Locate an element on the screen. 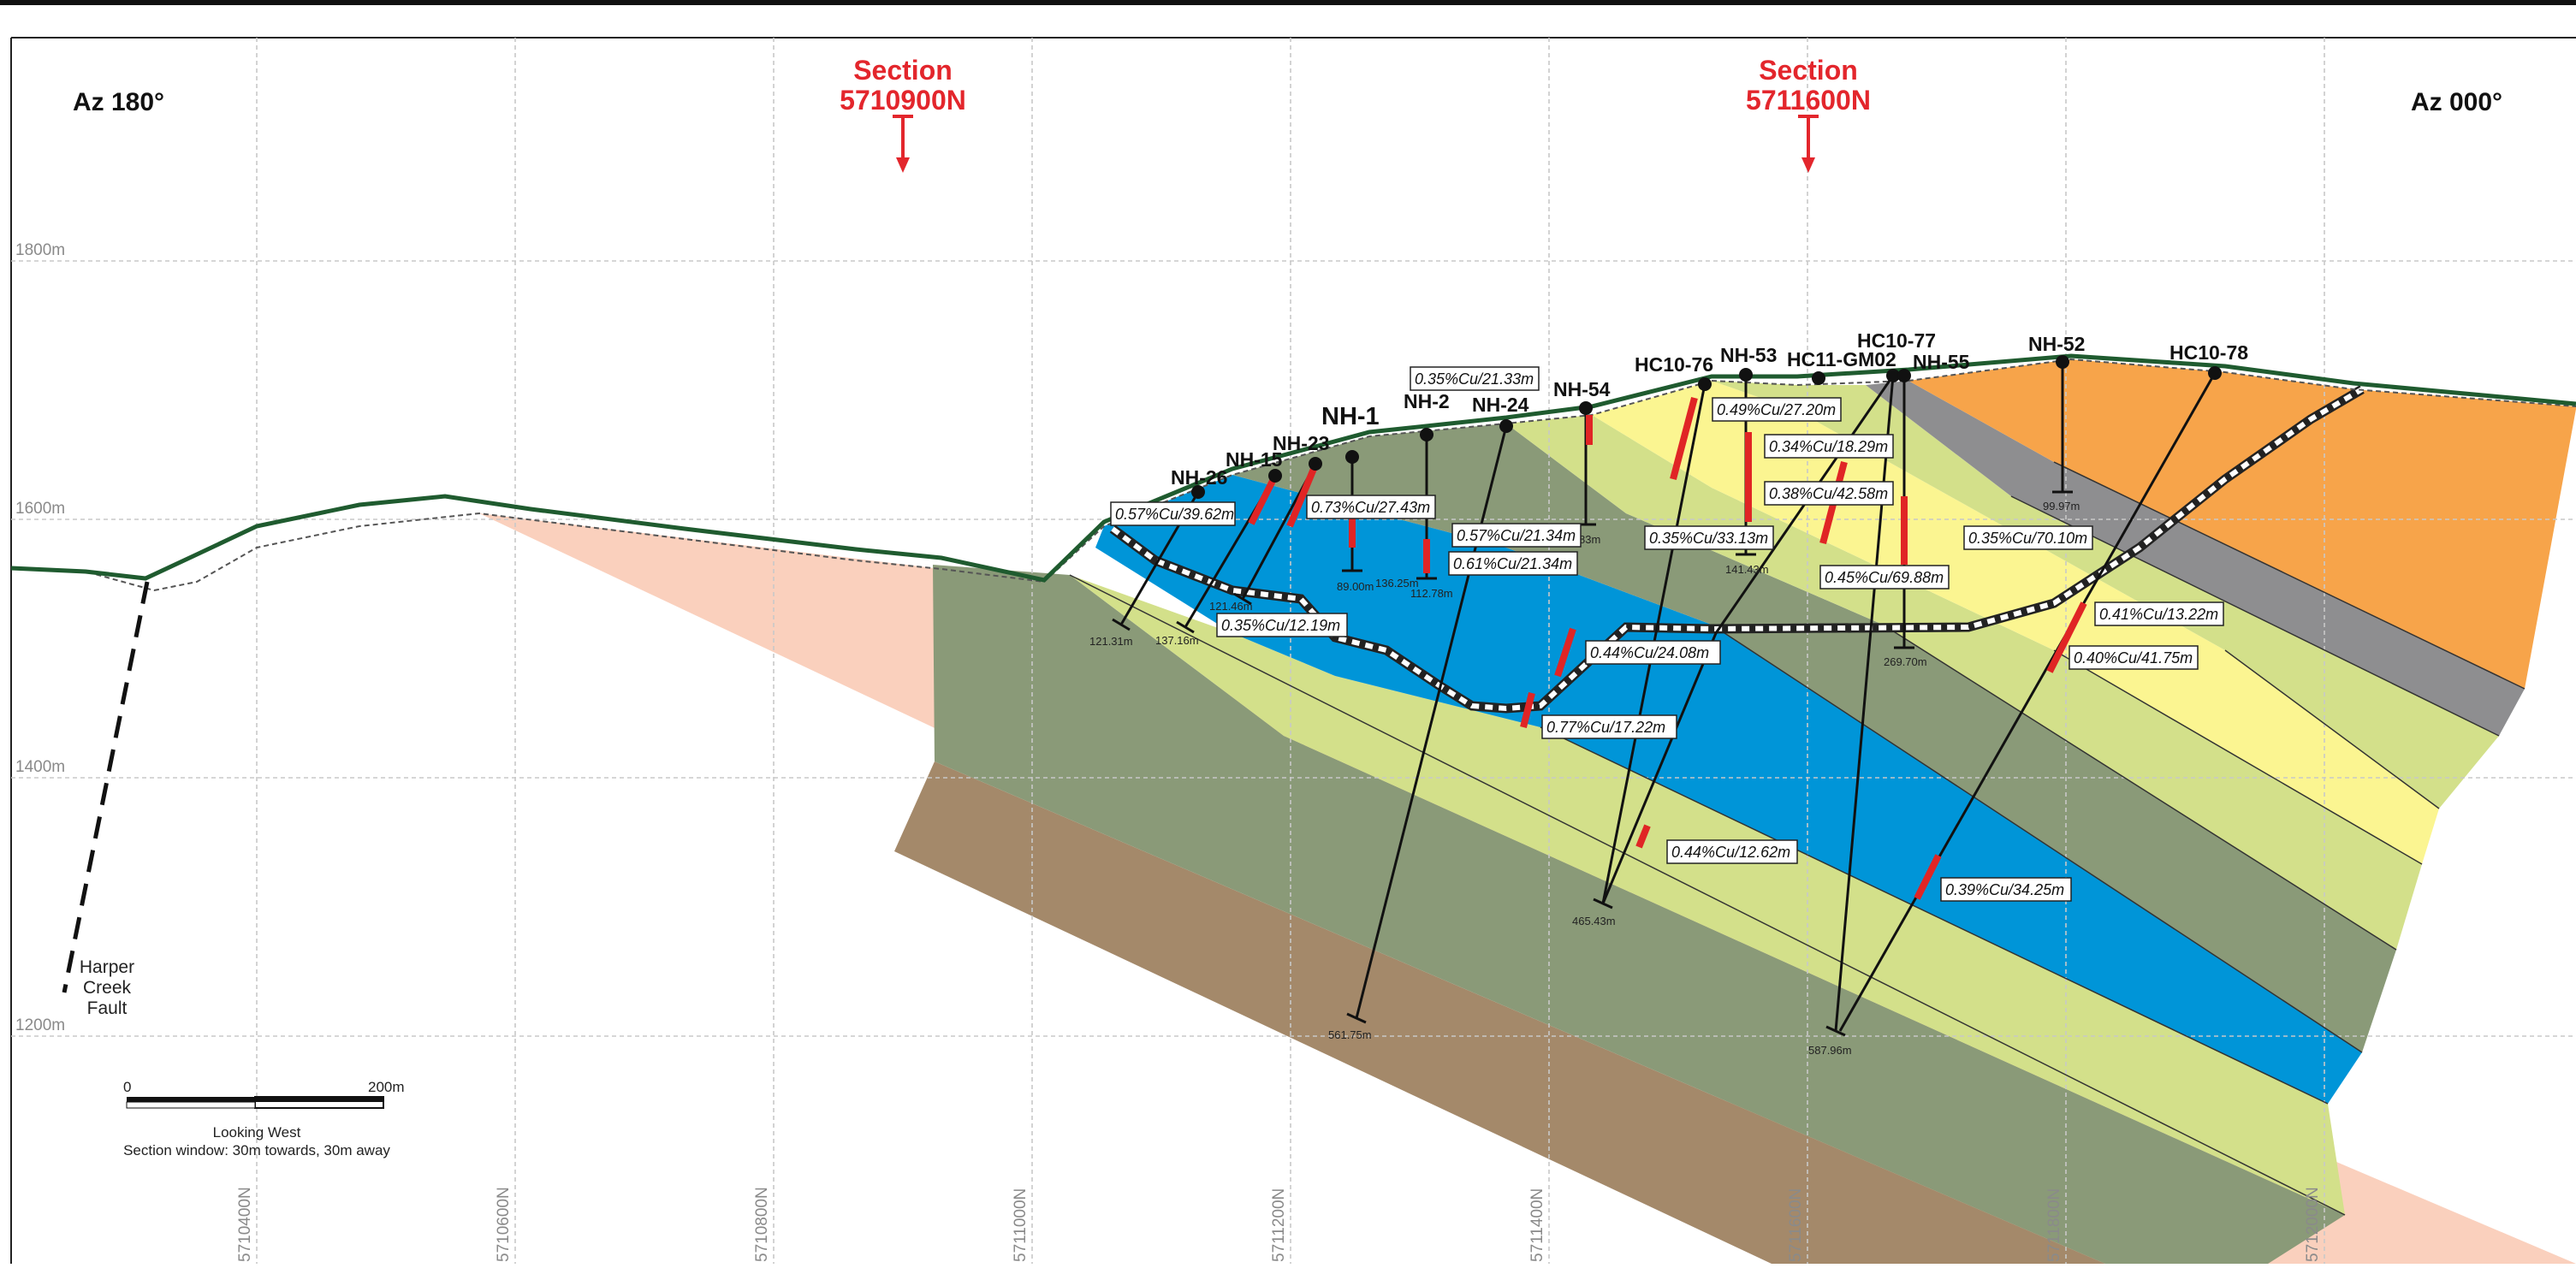 The width and height of the screenshot is (2576, 1268). svg-text: 0.38%Cu/42.58m is located at coordinates (1828, 493).